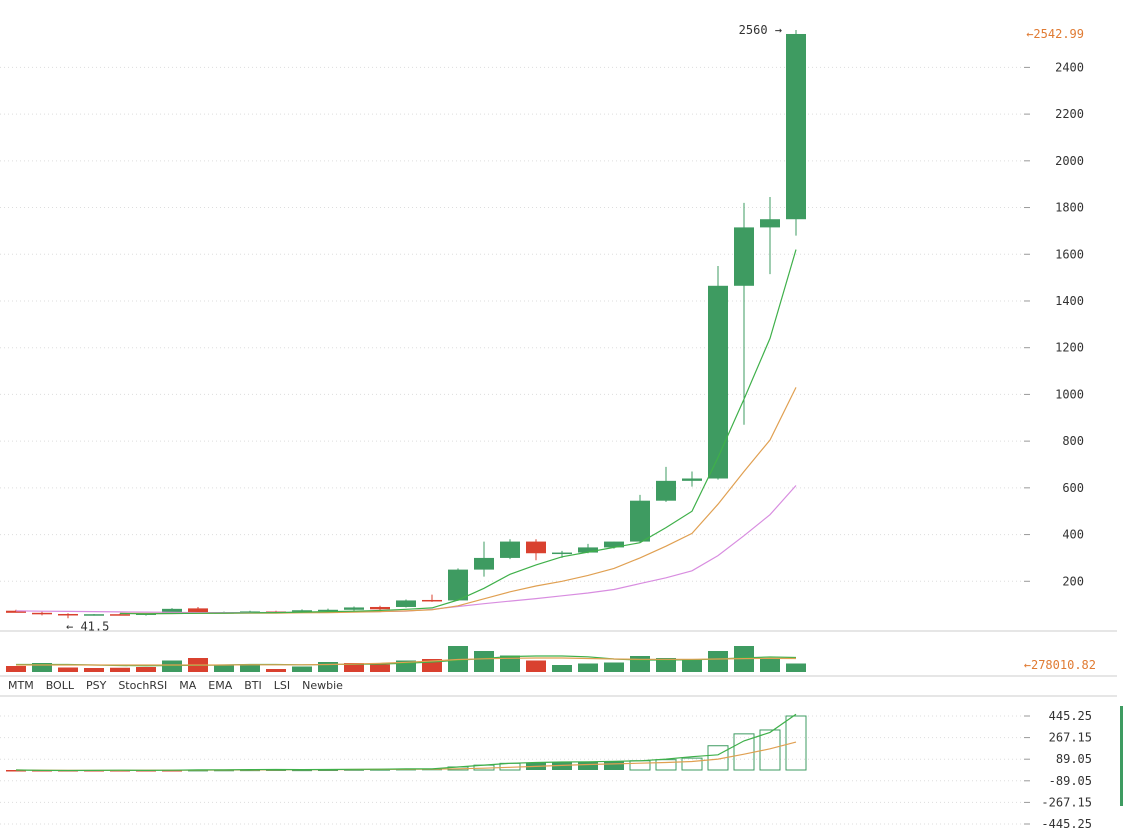 The width and height of the screenshot is (1123, 828). Describe the element at coordinates (1069, 114) in the screenshot. I see `y-tick-label: 2200` at that location.